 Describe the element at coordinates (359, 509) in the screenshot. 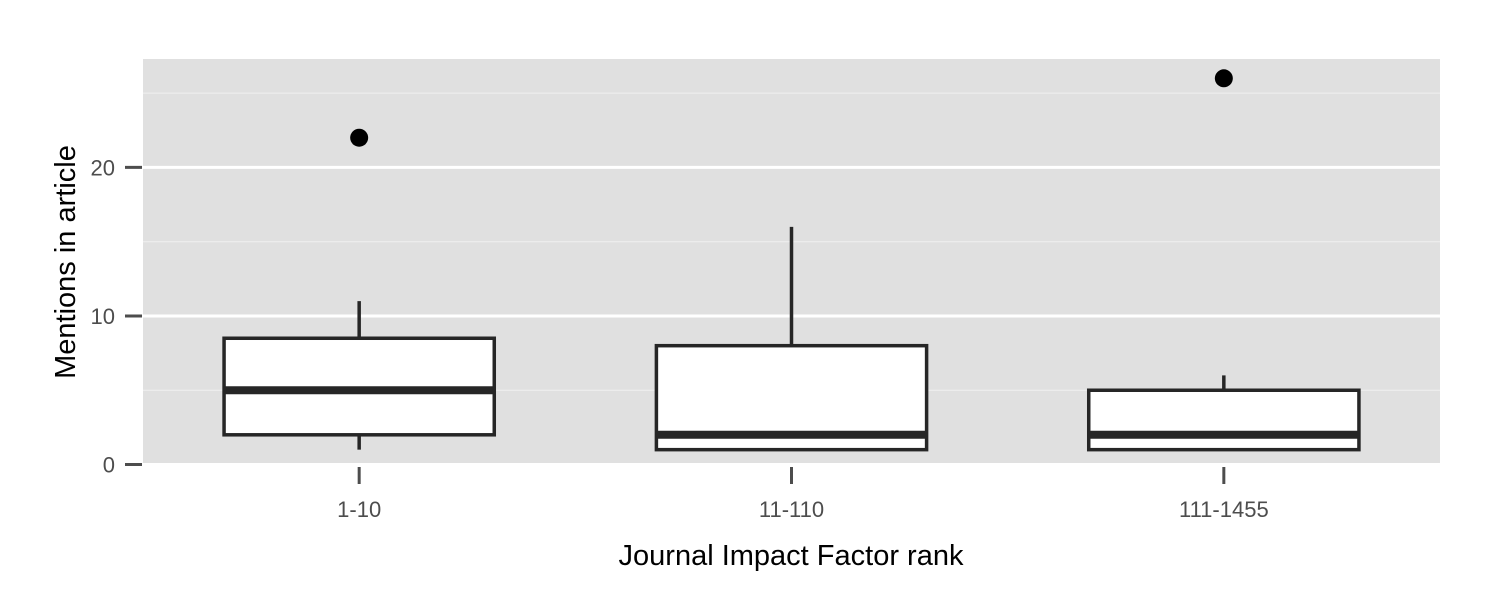

I see `x-tick-label: 1-10` at that location.